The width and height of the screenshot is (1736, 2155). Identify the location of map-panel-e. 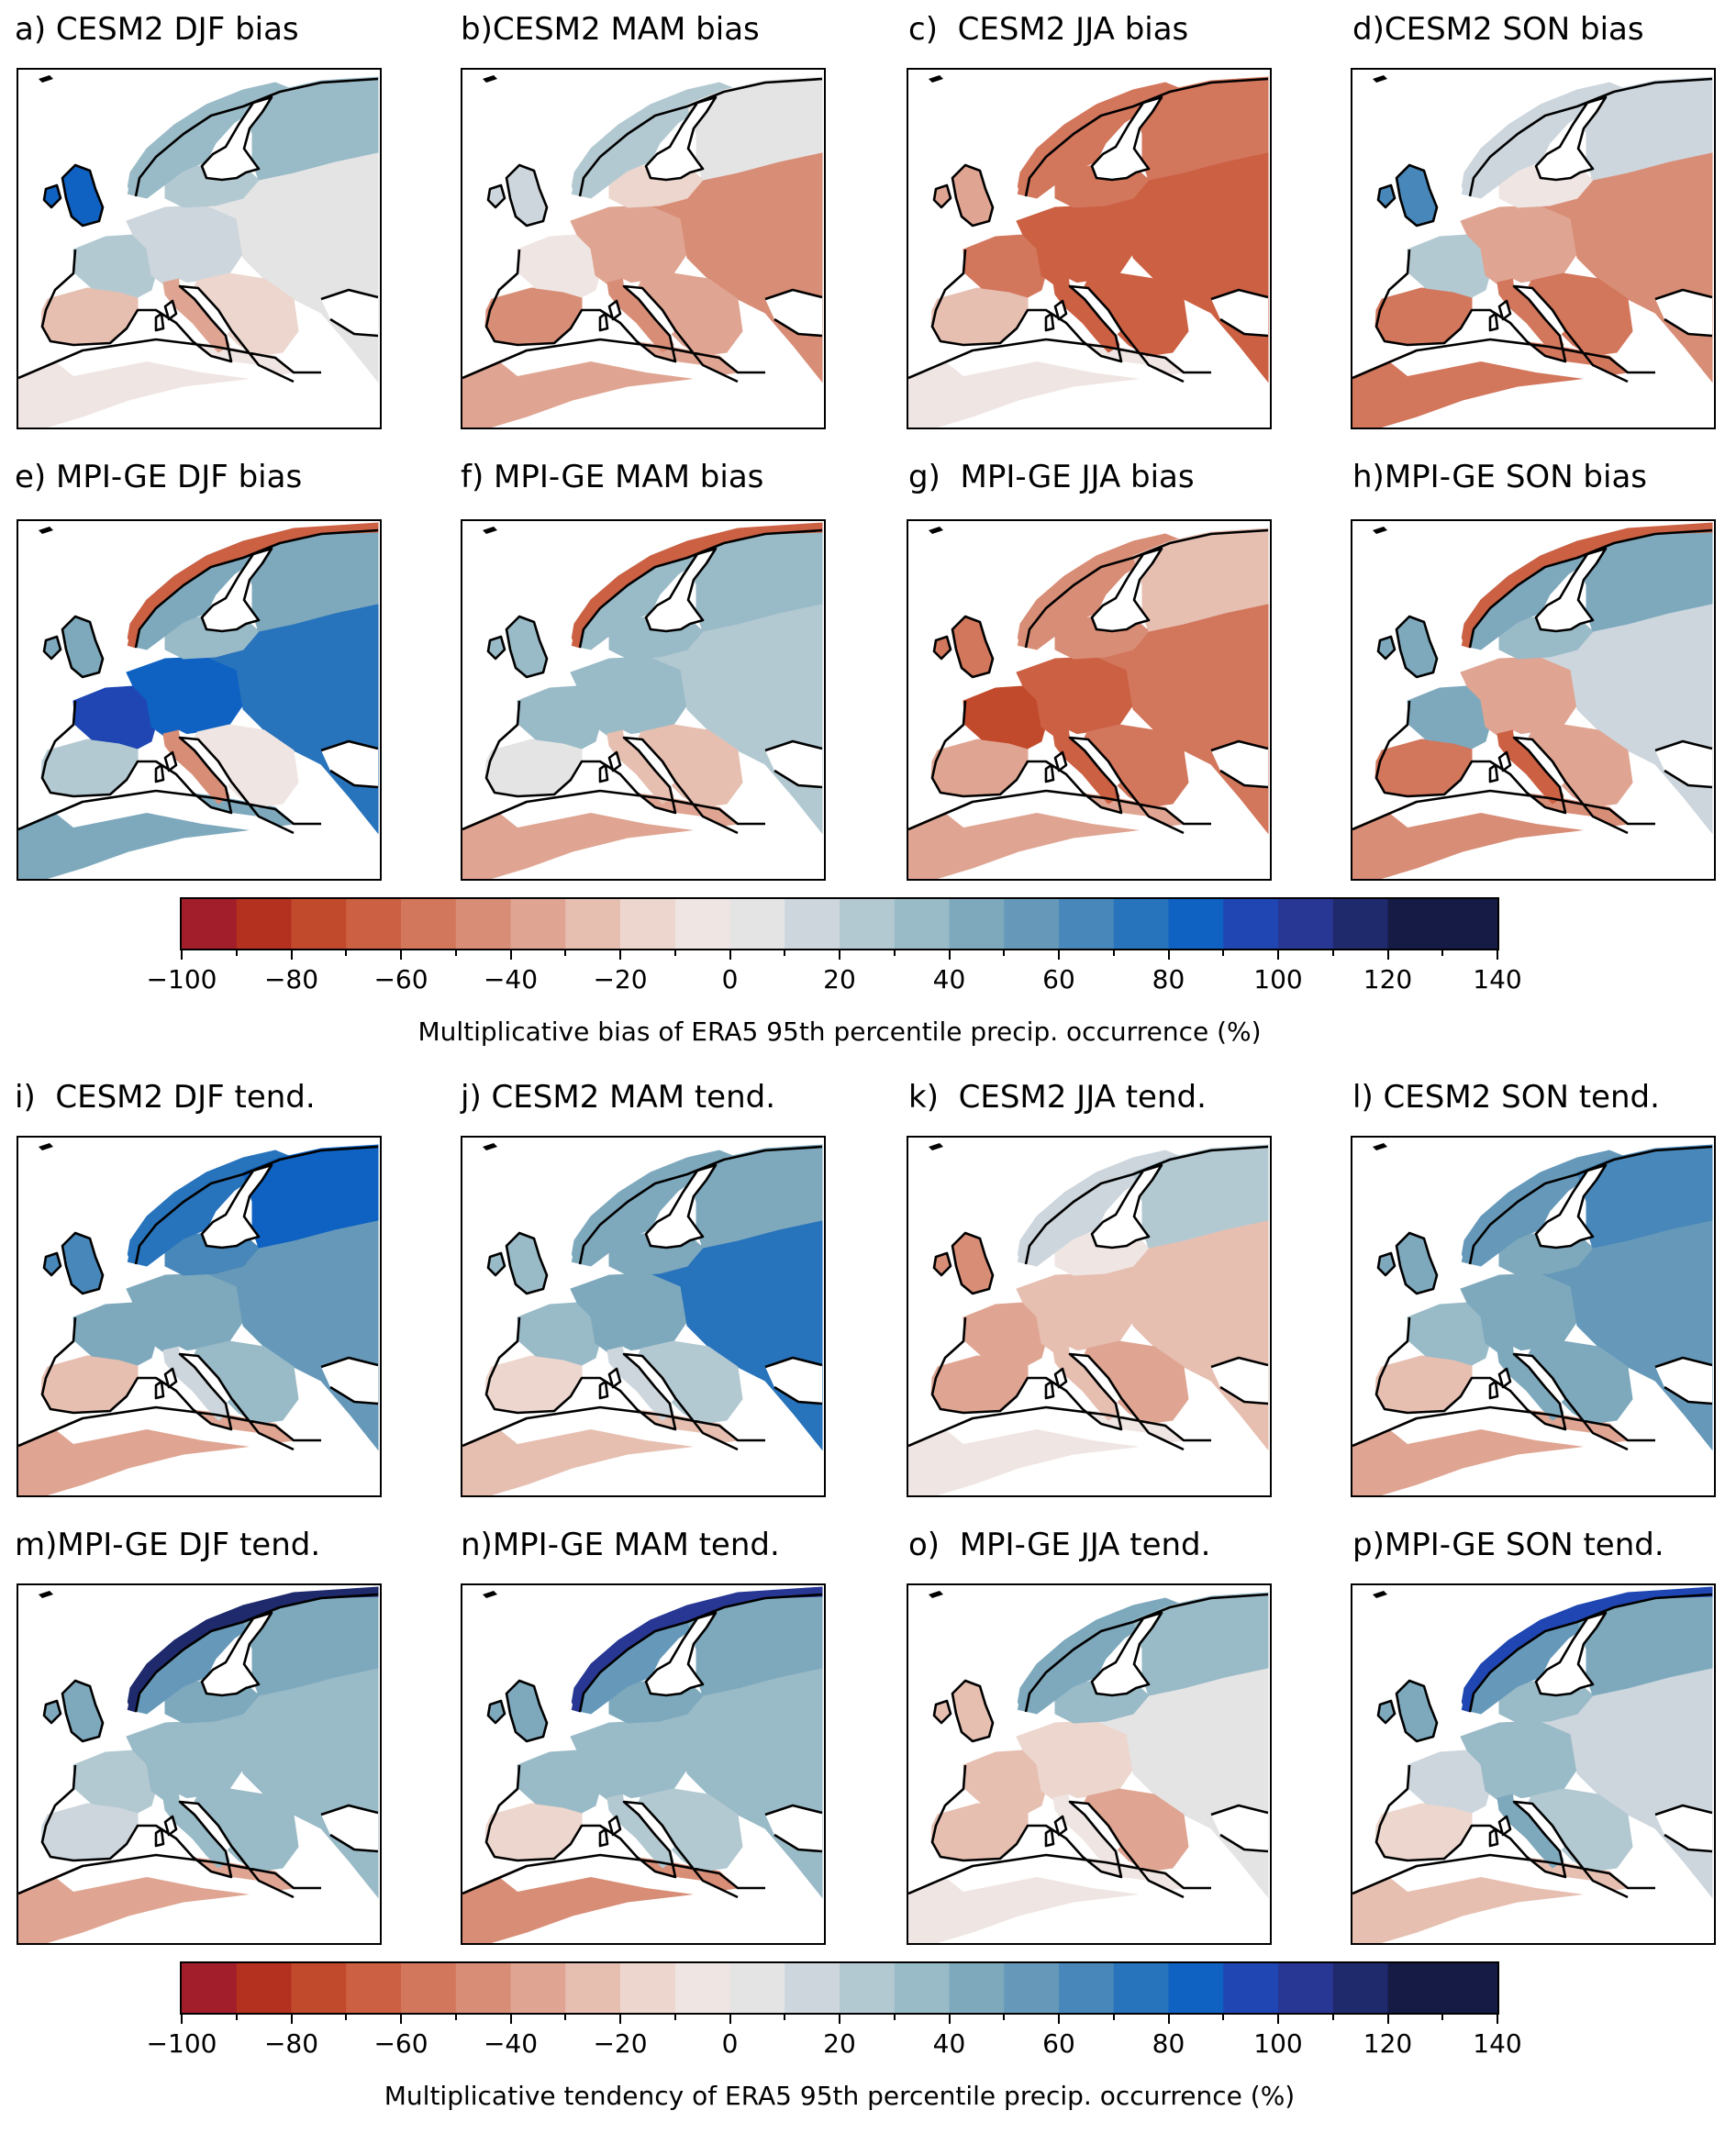
(199, 700).